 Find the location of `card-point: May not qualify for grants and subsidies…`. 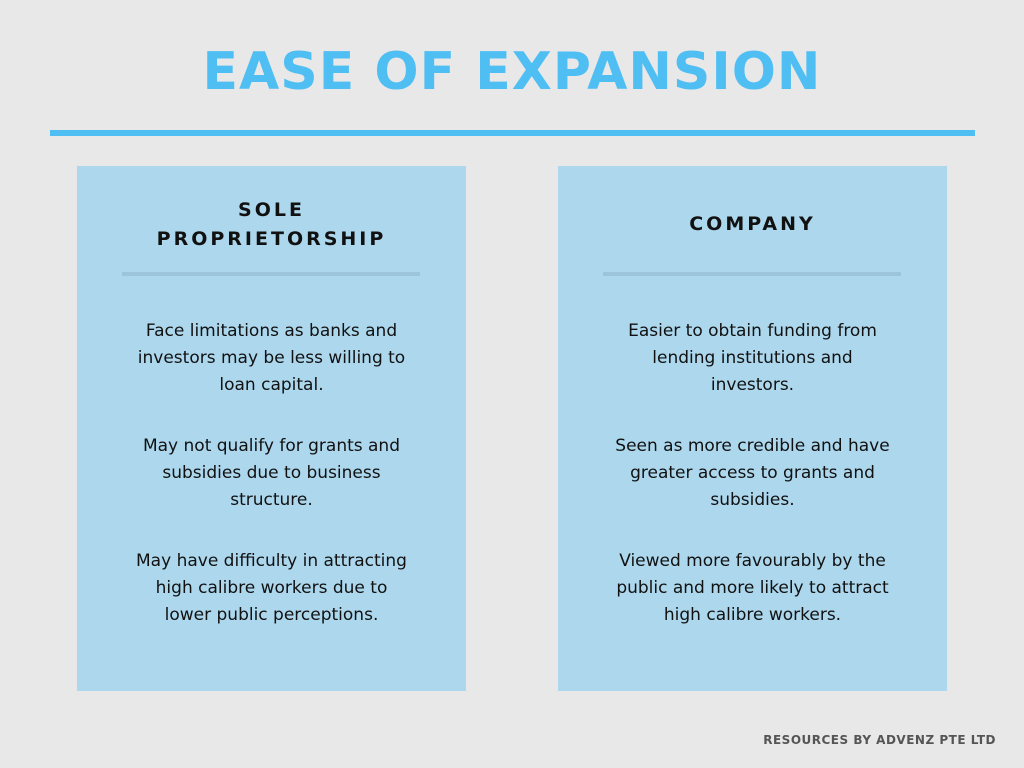

card-point: May not qualify for grants and subsidies… is located at coordinates (271, 473).